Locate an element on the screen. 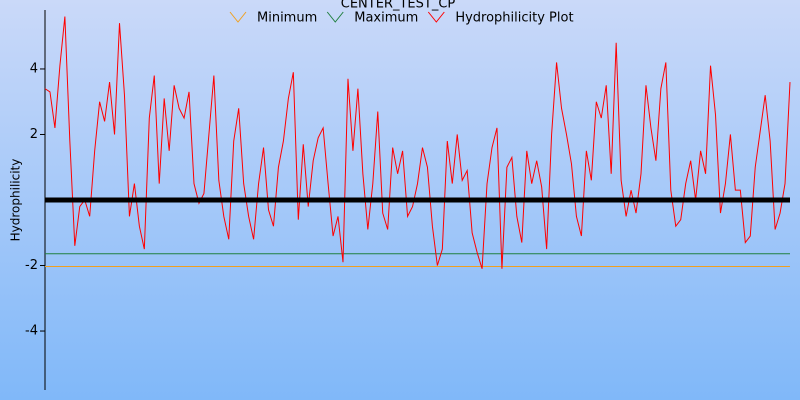 Image resolution: width=800 pixels, height=400 pixels. y-tick-label: -4 is located at coordinates (31, 331).